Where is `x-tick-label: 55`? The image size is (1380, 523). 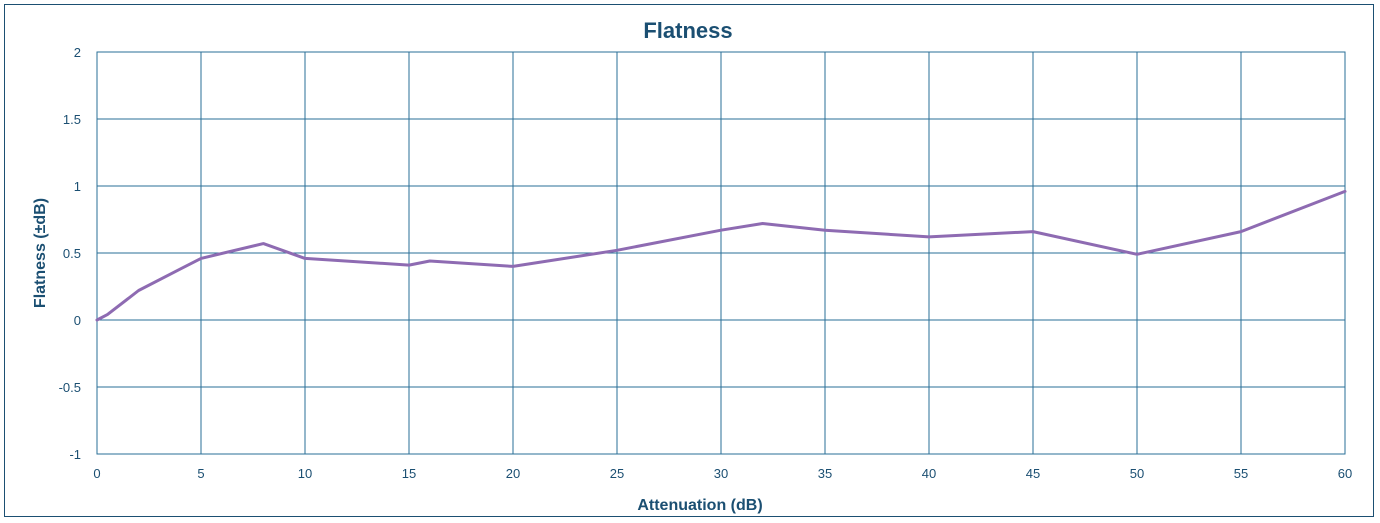 x-tick-label: 55 is located at coordinates (1241, 473).